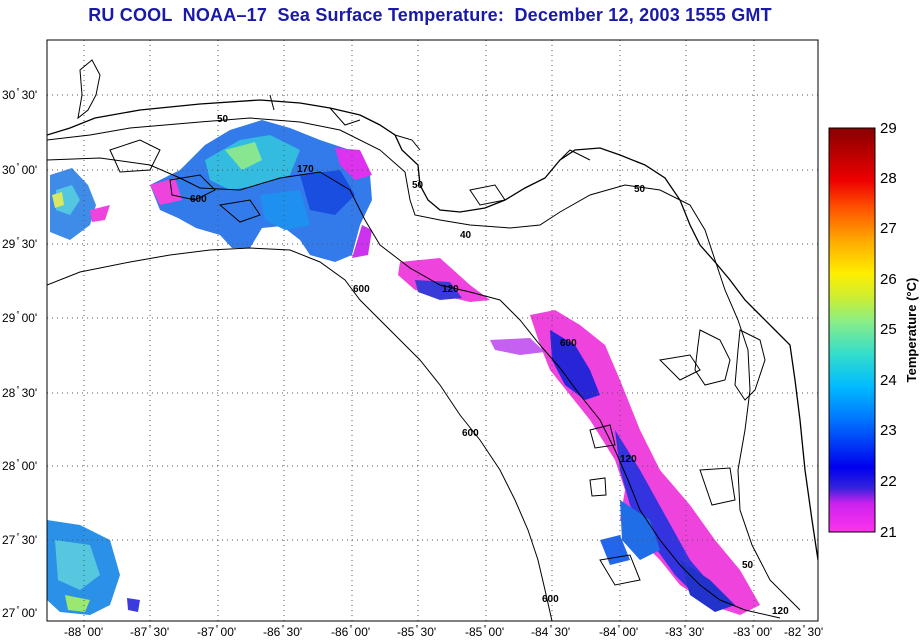 The width and height of the screenshot is (920, 641). What do you see at coordinates (888, 228) in the screenshot?
I see `colorbar-tick: 27` at bounding box center [888, 228].